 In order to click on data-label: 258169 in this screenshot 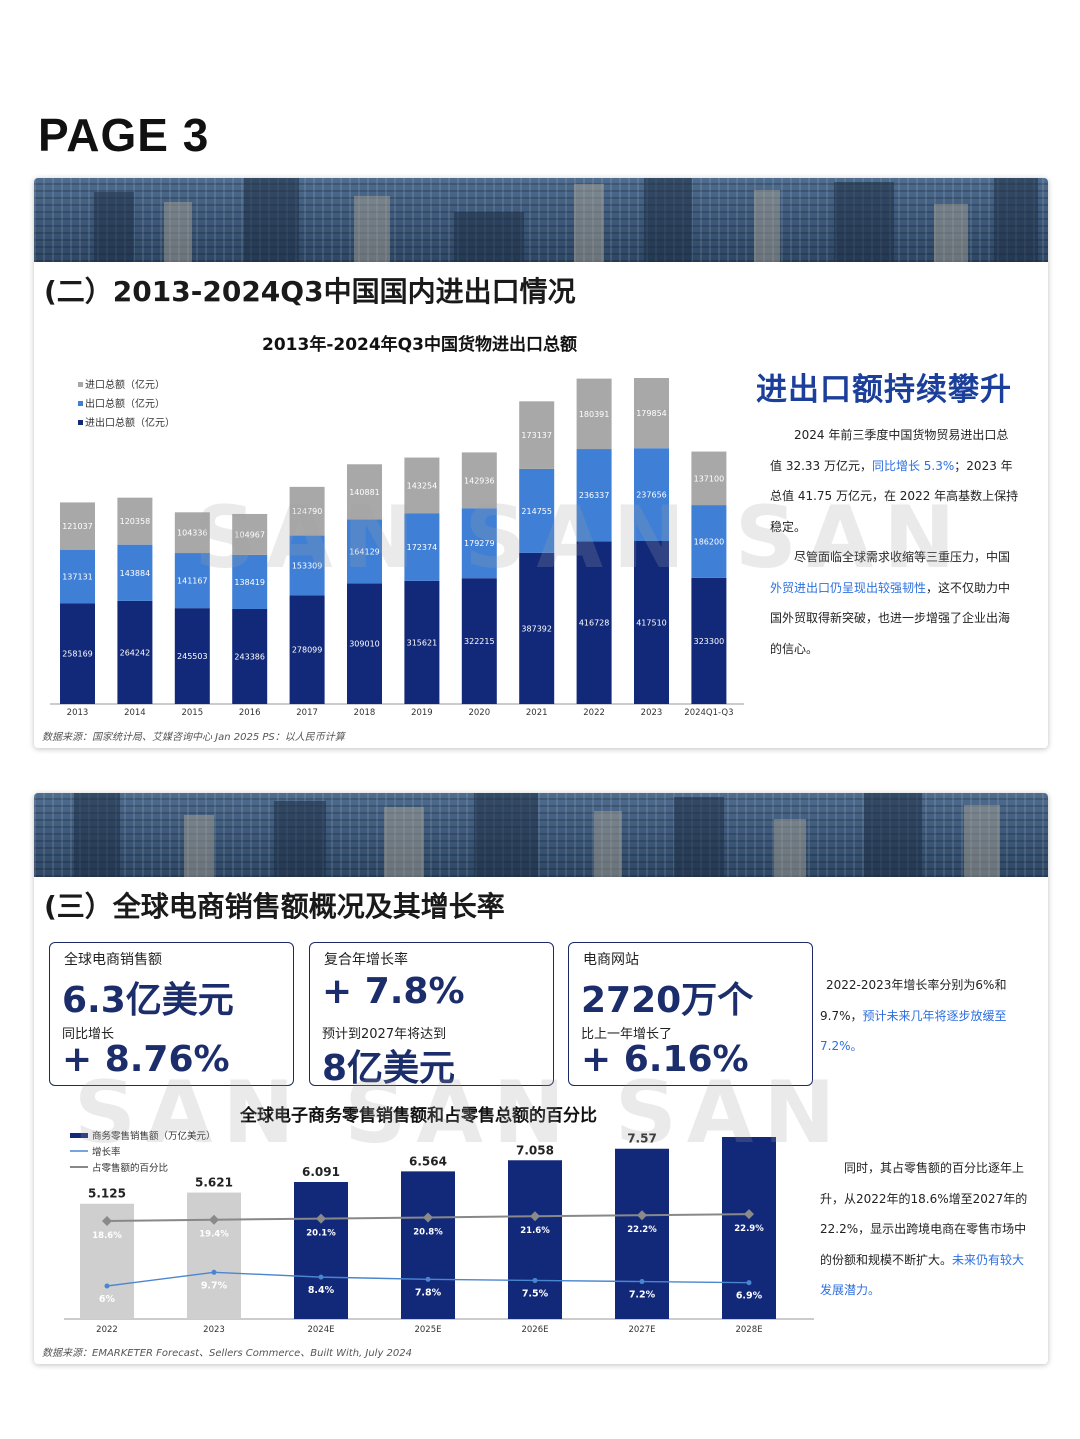, I will do `click(77, 654)`.